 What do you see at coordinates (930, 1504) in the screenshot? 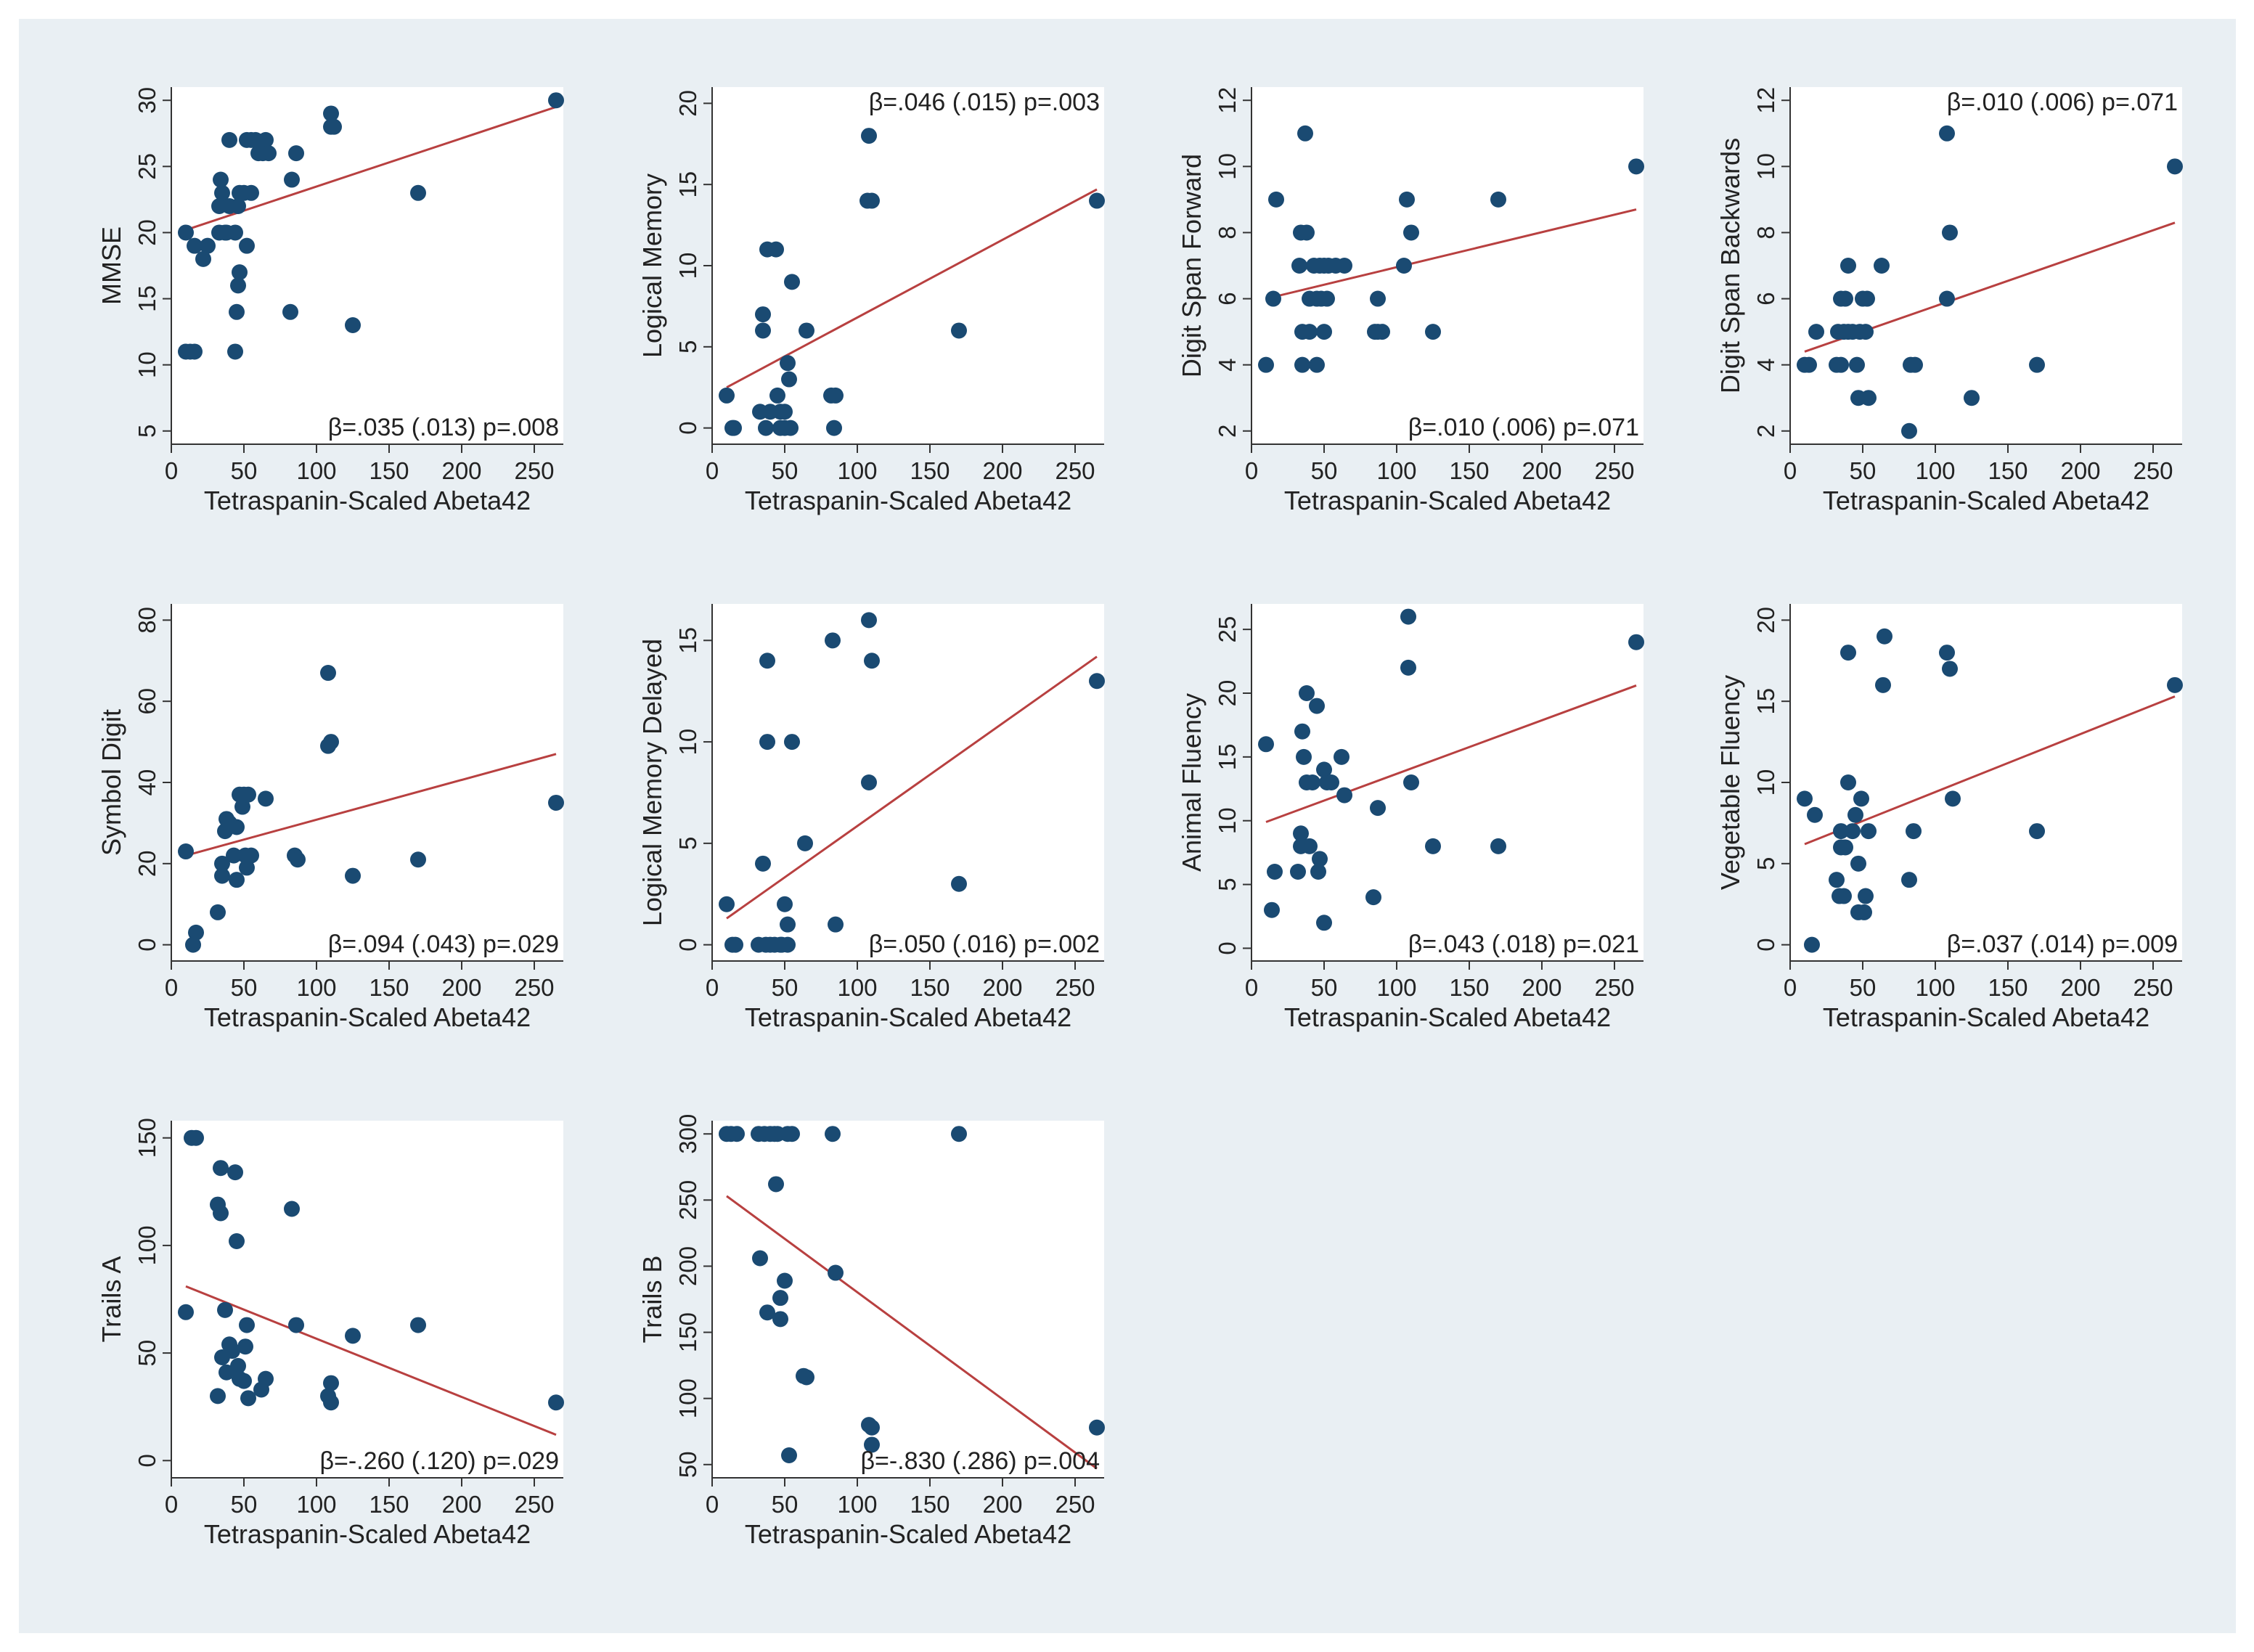
I see `x-tick-label: 150` at bounding box center [930, 1504].